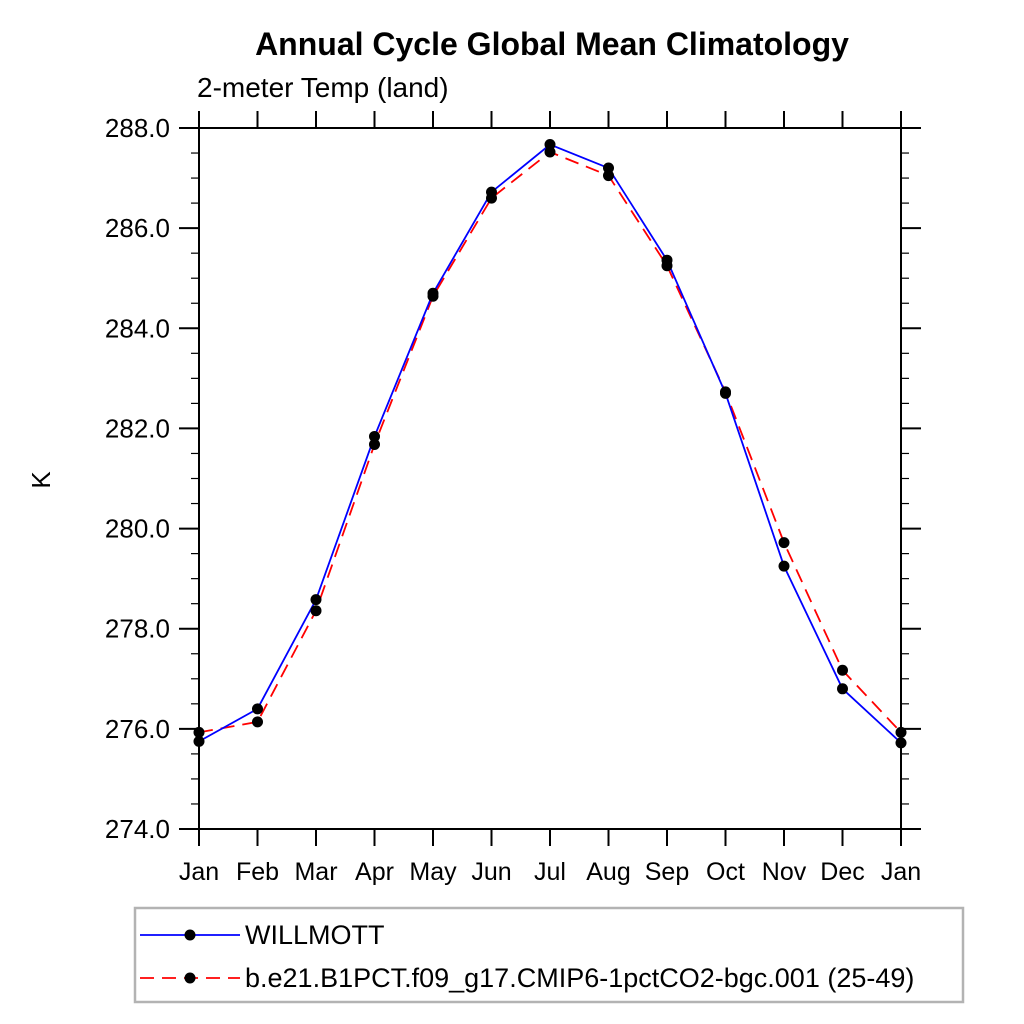 The height and width of the screenshot is (1024, 1024). Describe the element at coordinates (323, 87) in the screenshot. I see `chart-subtitle: 2-meter Temp (land)` at that location.